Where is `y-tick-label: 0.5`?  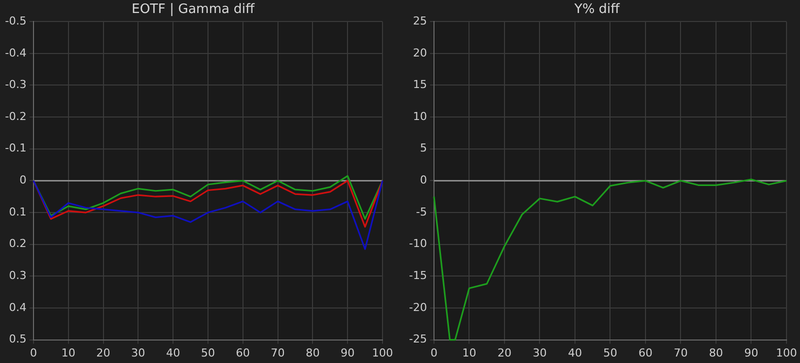
y-tick-label: 0.5 is located at coordinates (17, 339).